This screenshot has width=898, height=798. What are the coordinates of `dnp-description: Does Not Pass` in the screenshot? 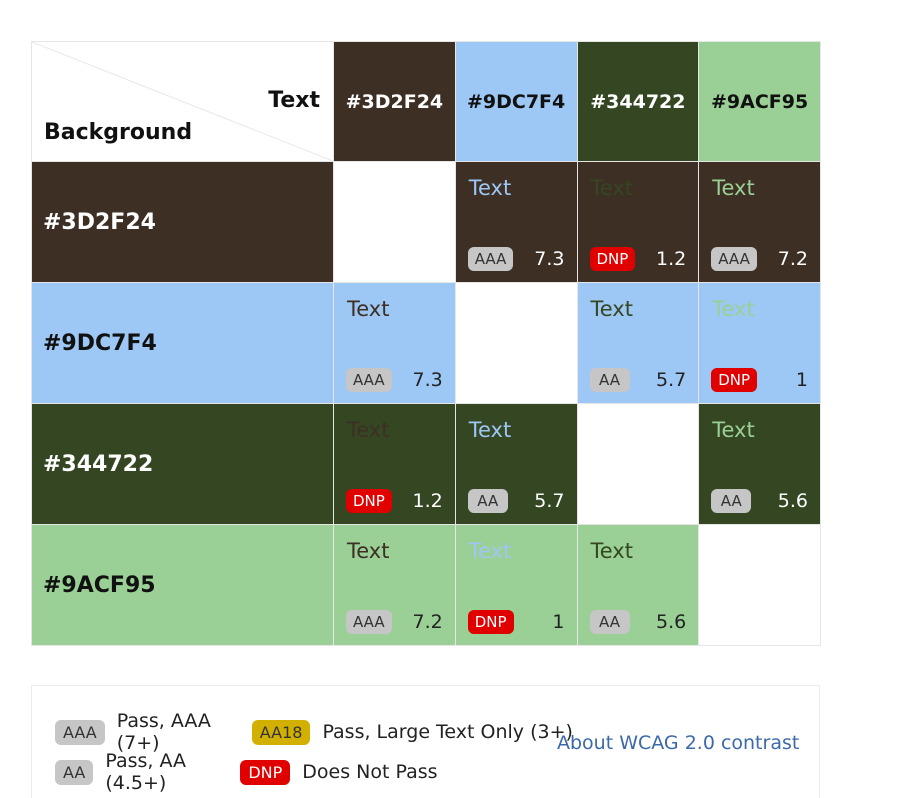 It's located at (370, 772).